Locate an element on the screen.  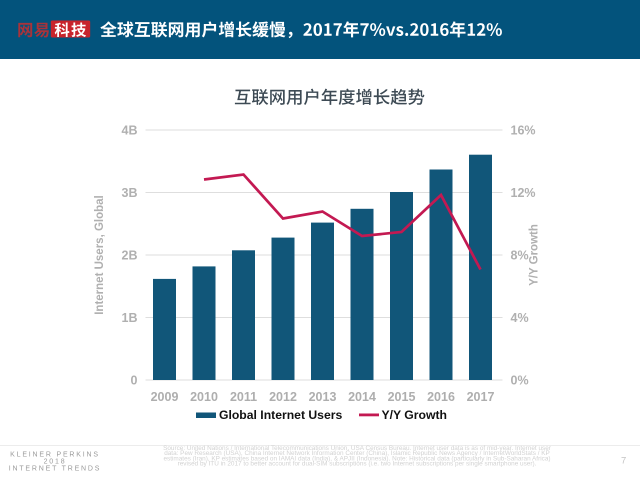
svg-text: 0% is located at coordinates (520, 381).